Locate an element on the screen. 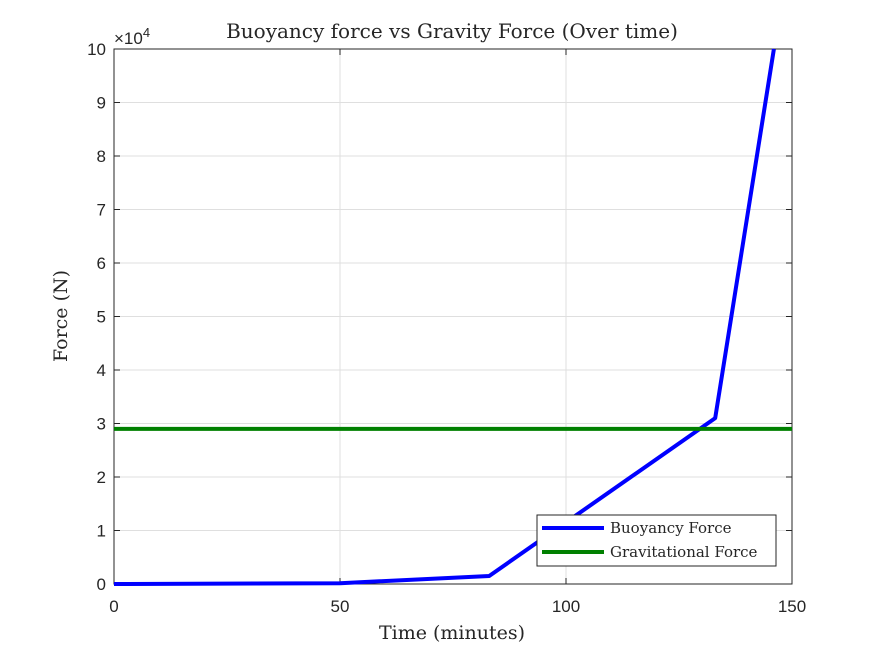 The image size is (875, 656). y-tick-label: 8 is located at coordinates (101, 156).